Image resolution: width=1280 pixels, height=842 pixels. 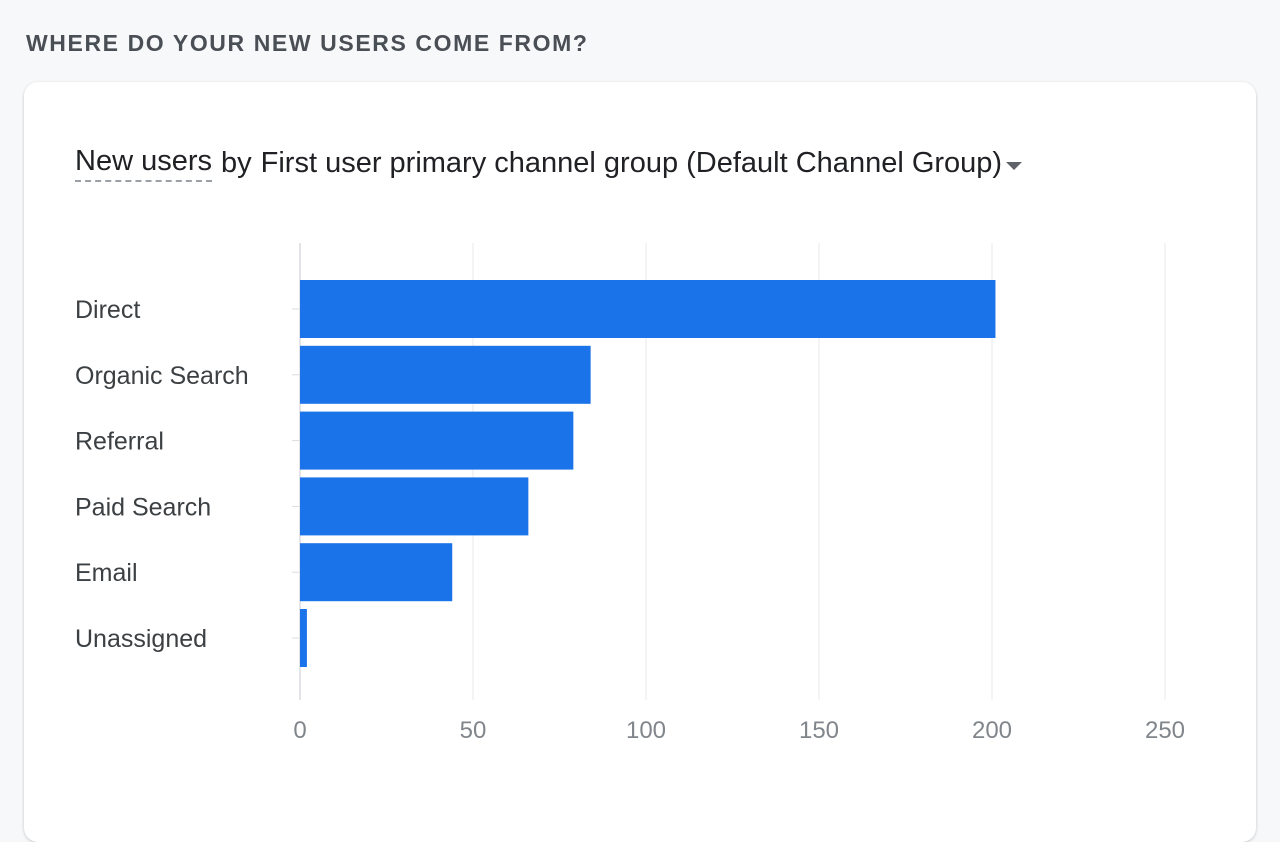 What do you see at coordinates (299, 730) in the screenshot?
I see `x-tick-label: 0` at bounding box center [299, 730].